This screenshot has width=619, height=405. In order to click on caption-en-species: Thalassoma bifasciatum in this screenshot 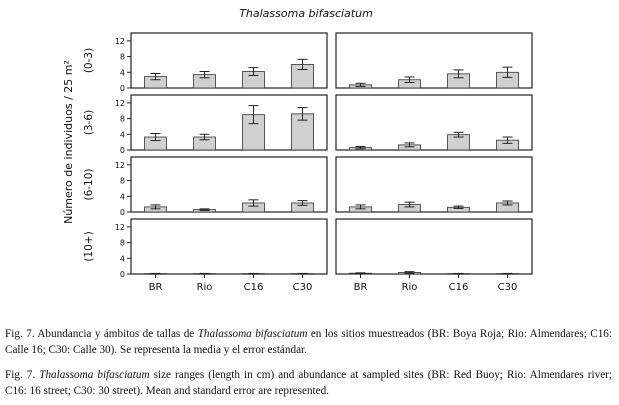, I will do `click(94, 375)`.